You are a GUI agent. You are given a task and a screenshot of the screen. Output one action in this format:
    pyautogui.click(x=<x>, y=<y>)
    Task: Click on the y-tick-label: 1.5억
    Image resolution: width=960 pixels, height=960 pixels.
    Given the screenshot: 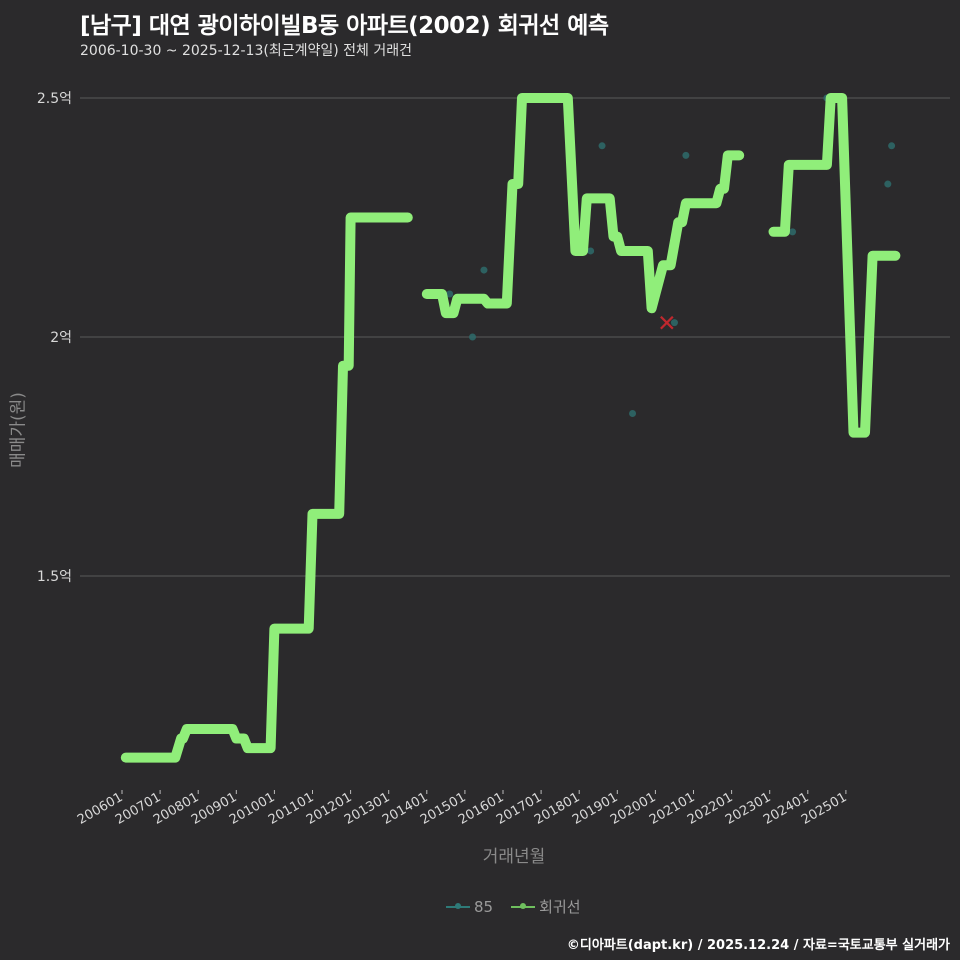 What is the action you would take?
    pyautogui.click(x=54, y=577)
    